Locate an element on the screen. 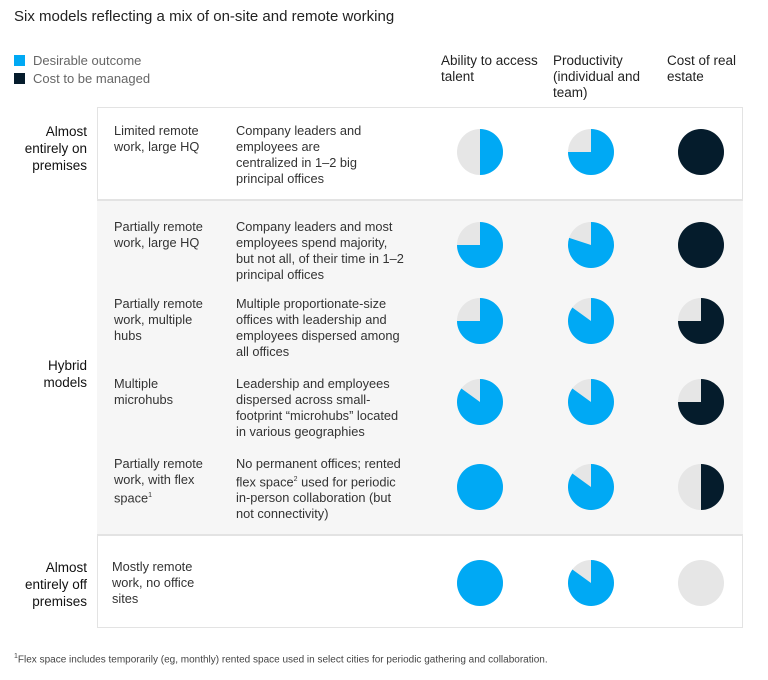 The height and width of the screenshot is (680, 768). legend-label: Cost to be managed is located at coordinates (92, 78).